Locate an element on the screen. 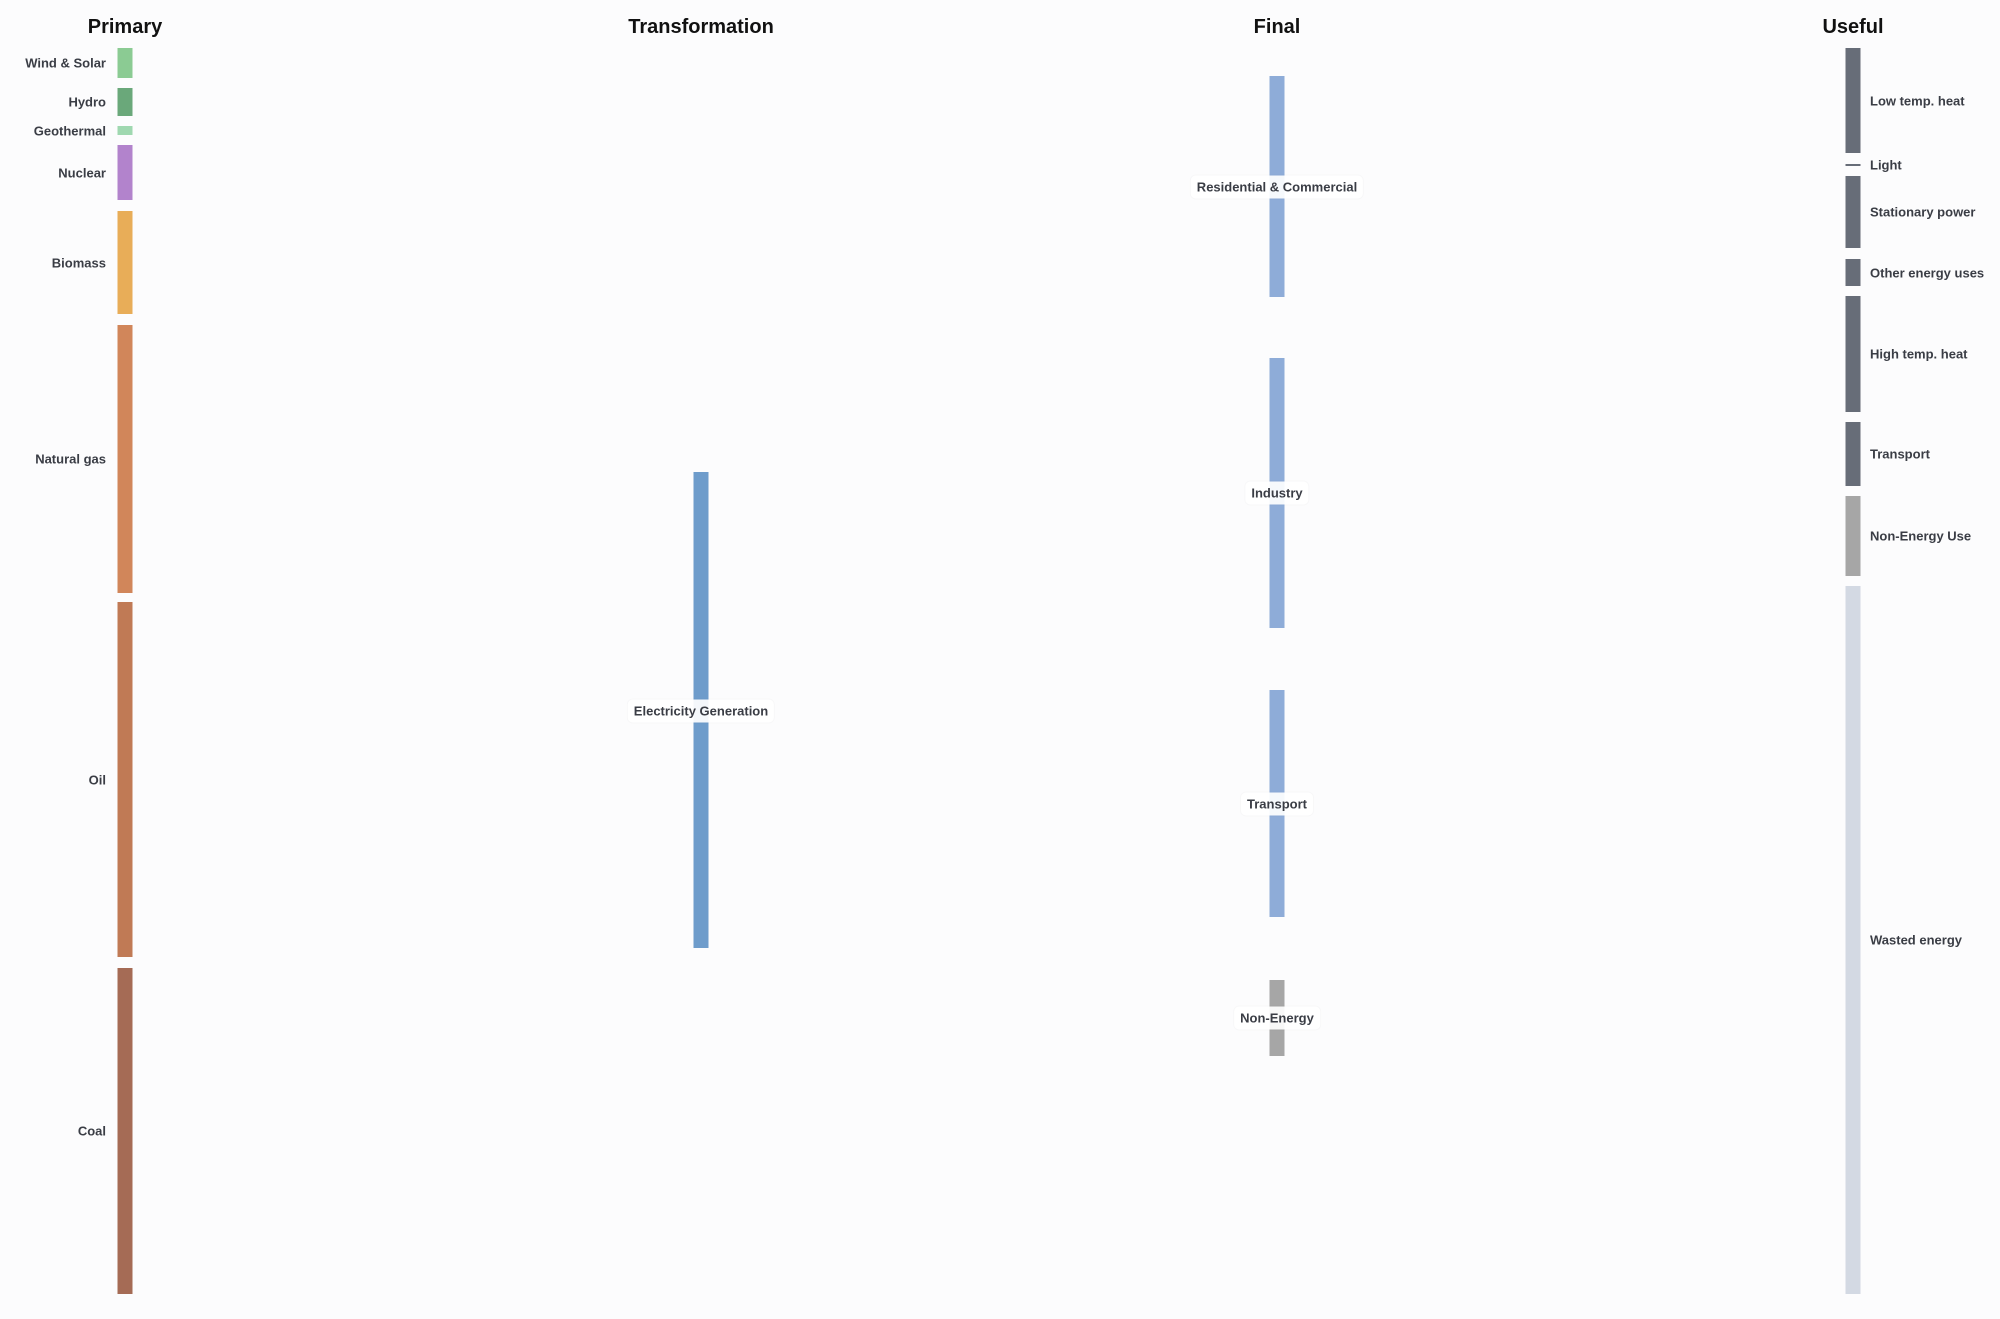  link-natural_gas-to-industry is located at coordinates (701, 407).